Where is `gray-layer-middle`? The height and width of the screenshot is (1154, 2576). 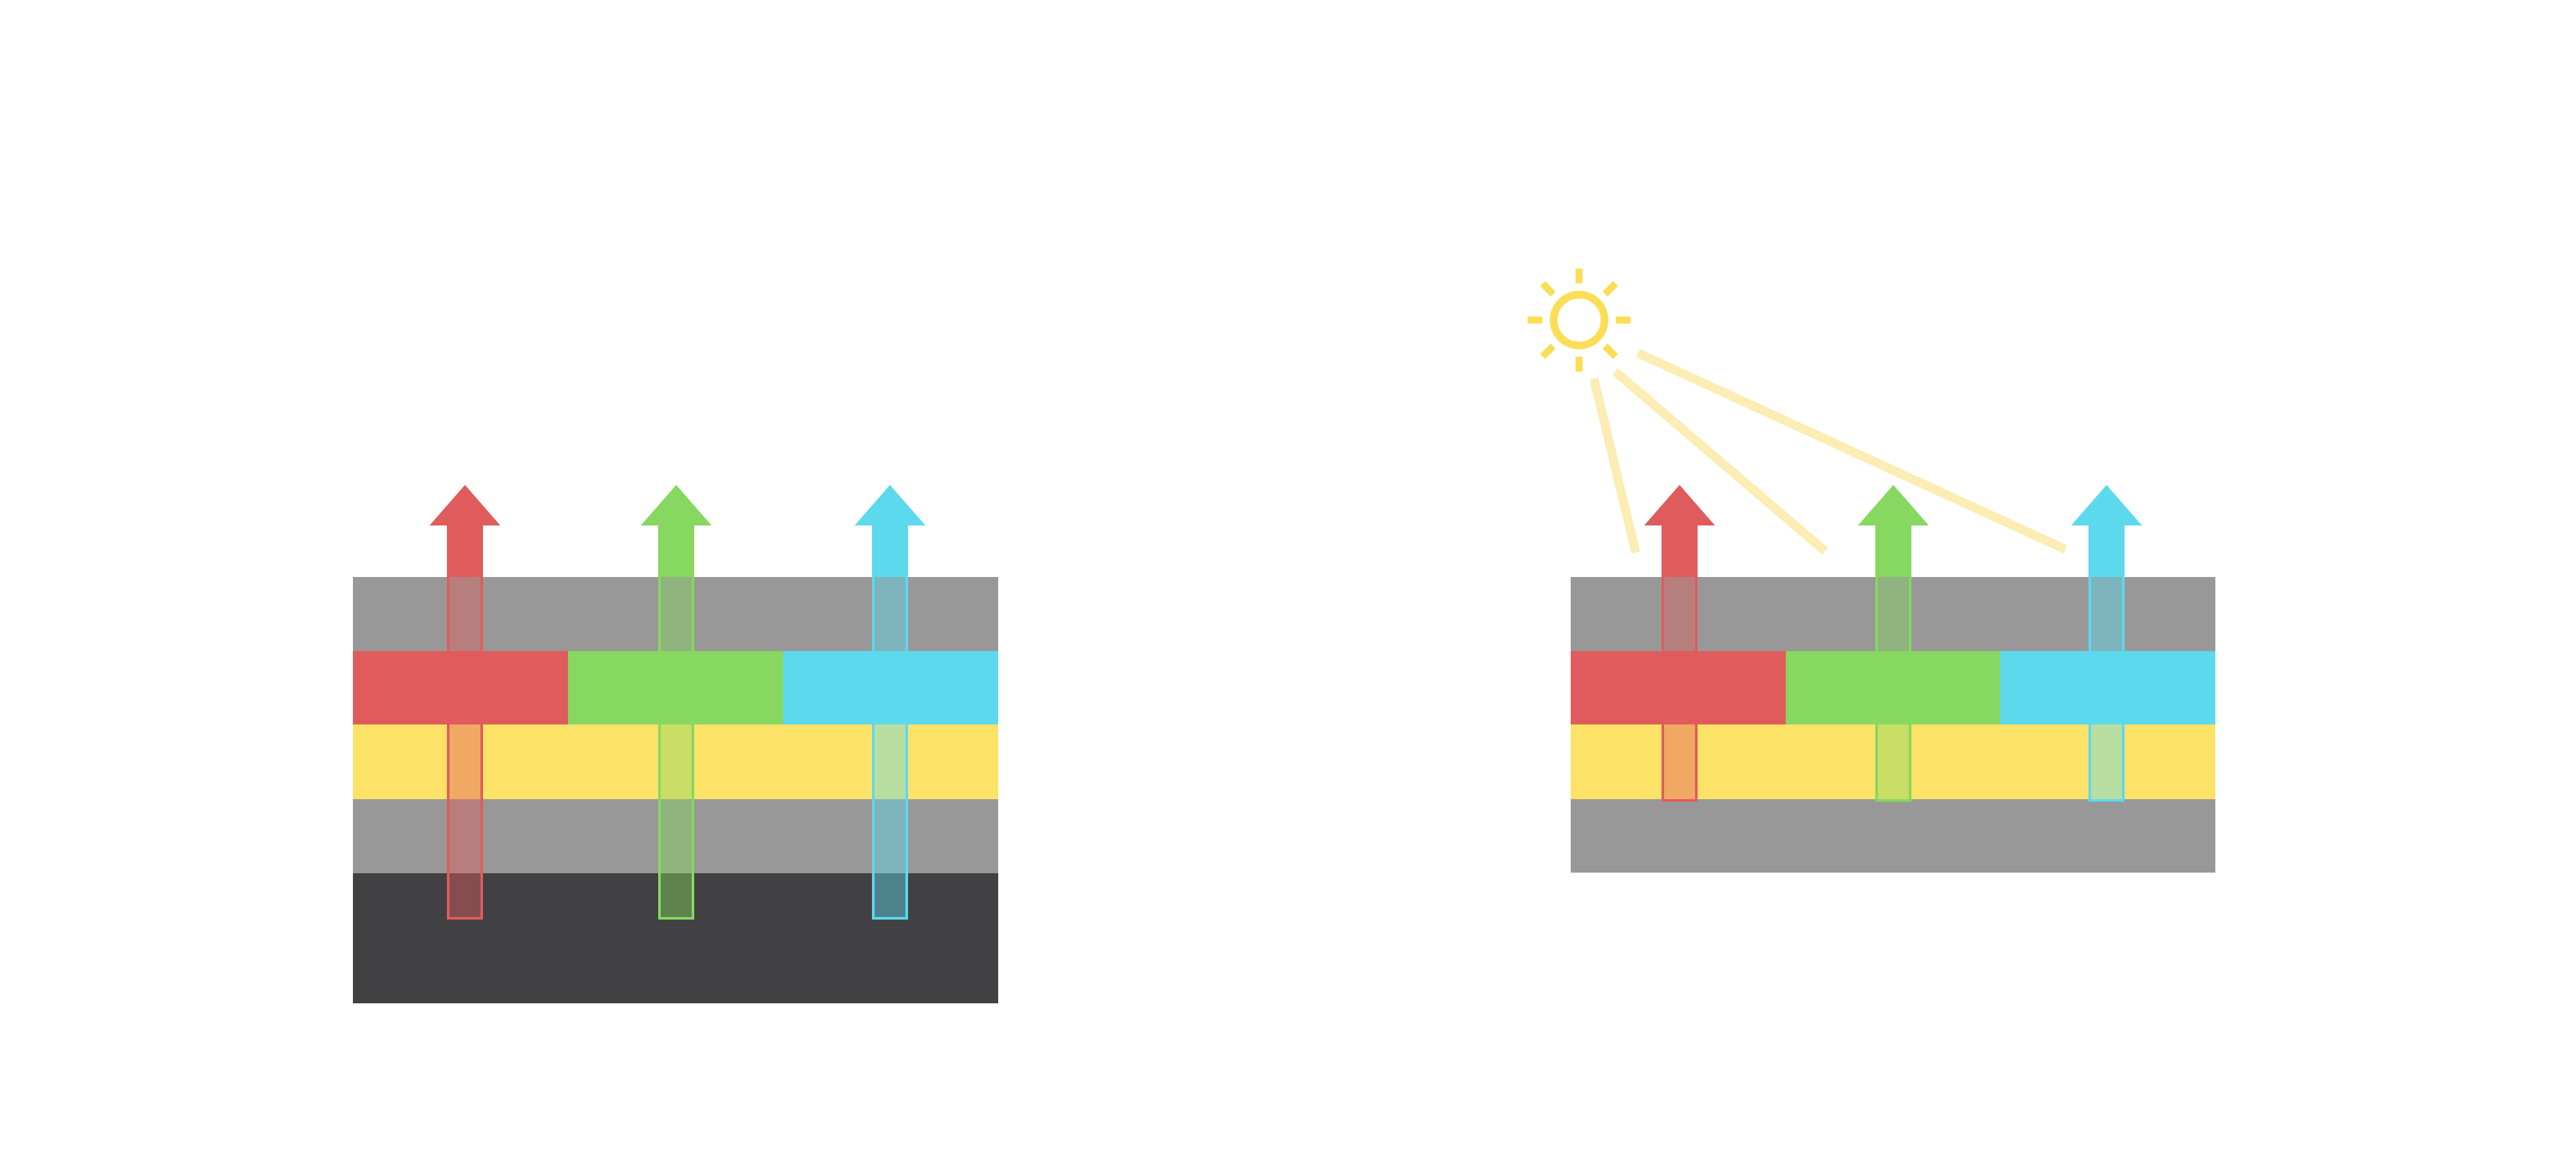
gray-layer-middle is located at coordinates (676, 836).